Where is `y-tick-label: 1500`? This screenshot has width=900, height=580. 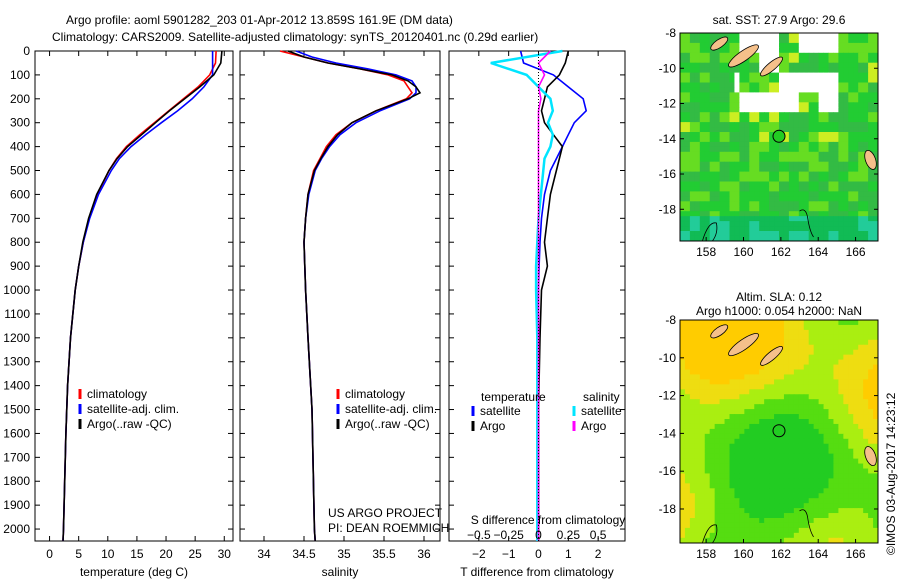 y-tick-label: 1500 is located at coordinates (16, 410).